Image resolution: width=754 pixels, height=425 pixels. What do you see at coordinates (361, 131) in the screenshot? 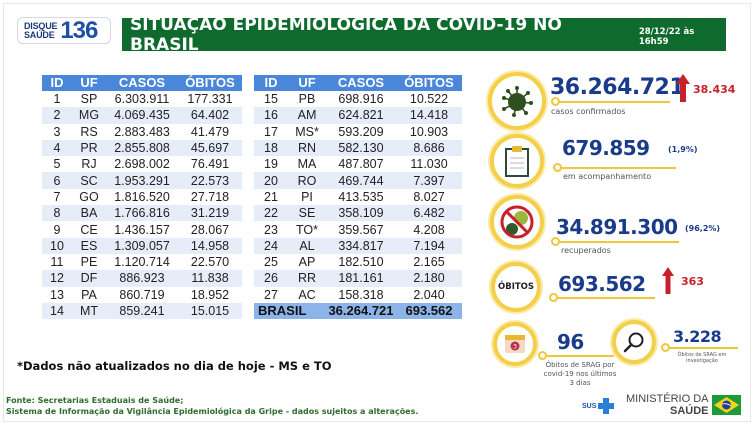
I see `cell-casos: 593.209` at bounding box center [361, 131].